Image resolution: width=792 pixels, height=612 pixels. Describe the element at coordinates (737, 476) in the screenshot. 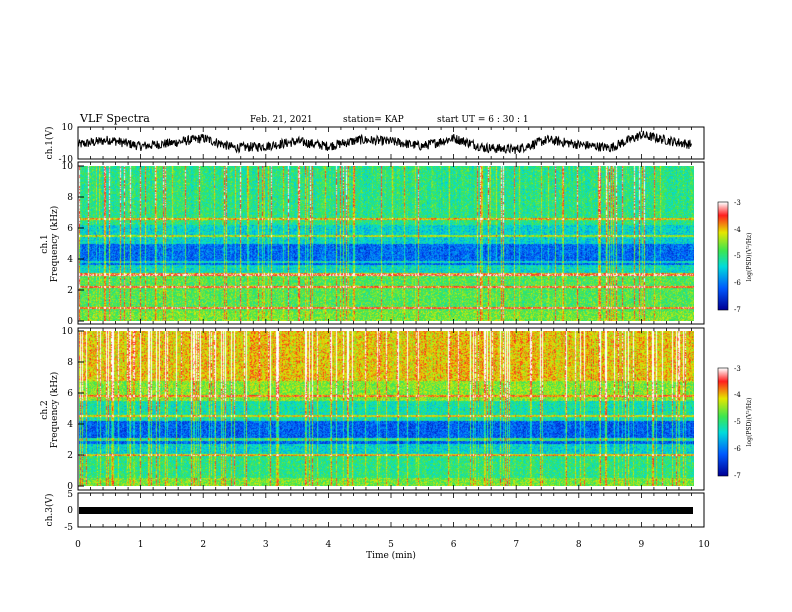

I see `ch2-cb-tick-5: -7` at that location.